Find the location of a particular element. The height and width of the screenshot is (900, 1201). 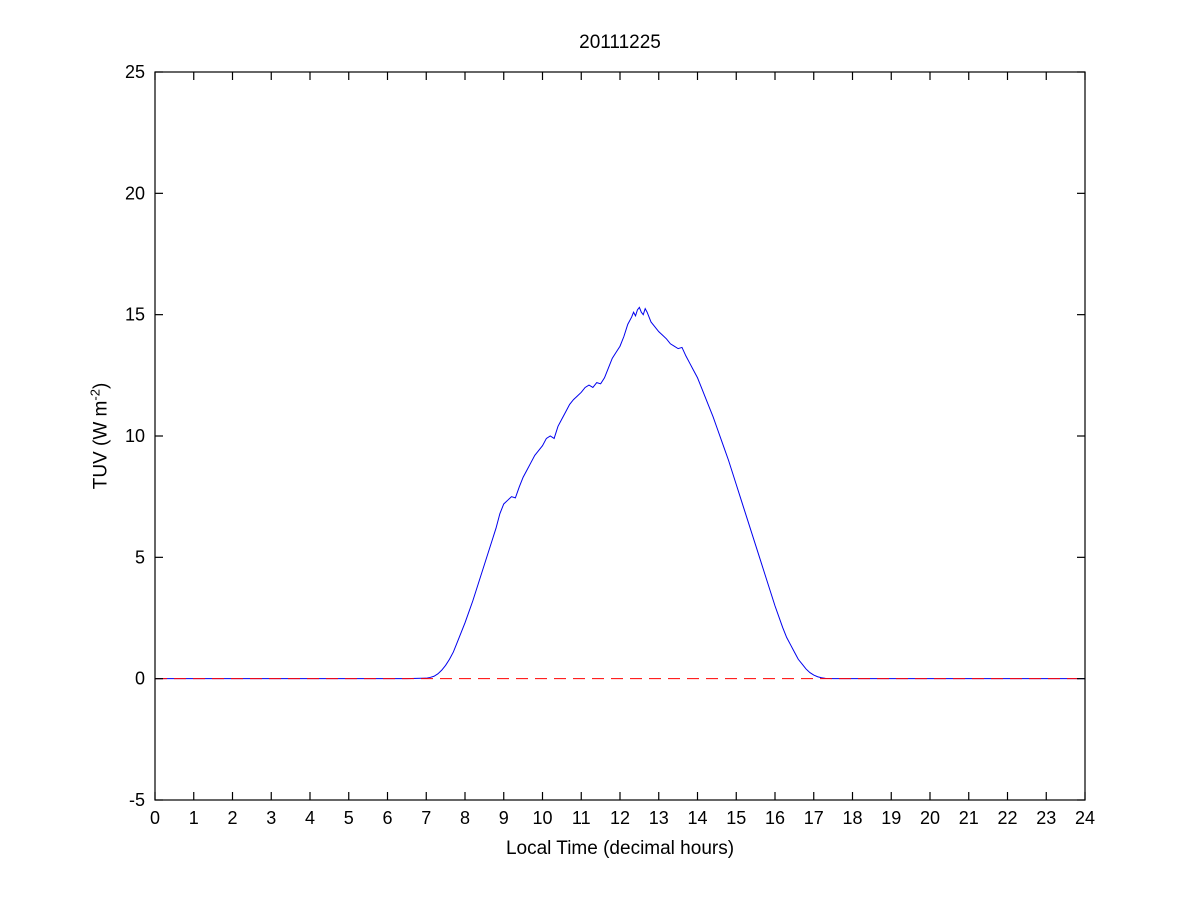

y-axis-label: TUV (W m-2) is located at coordinates (99, 436).